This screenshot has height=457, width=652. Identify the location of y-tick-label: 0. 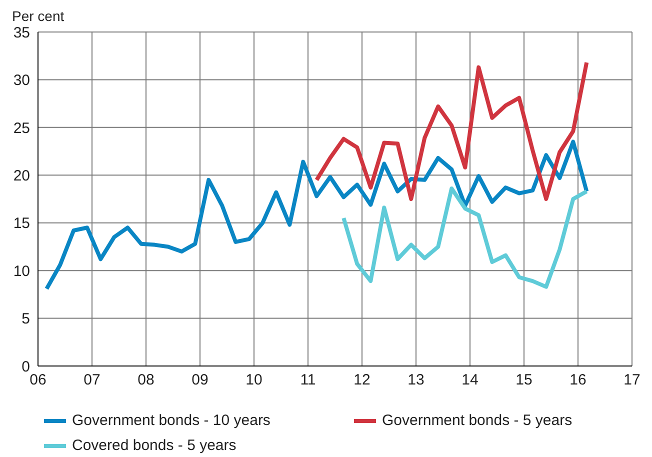
(26, 367).